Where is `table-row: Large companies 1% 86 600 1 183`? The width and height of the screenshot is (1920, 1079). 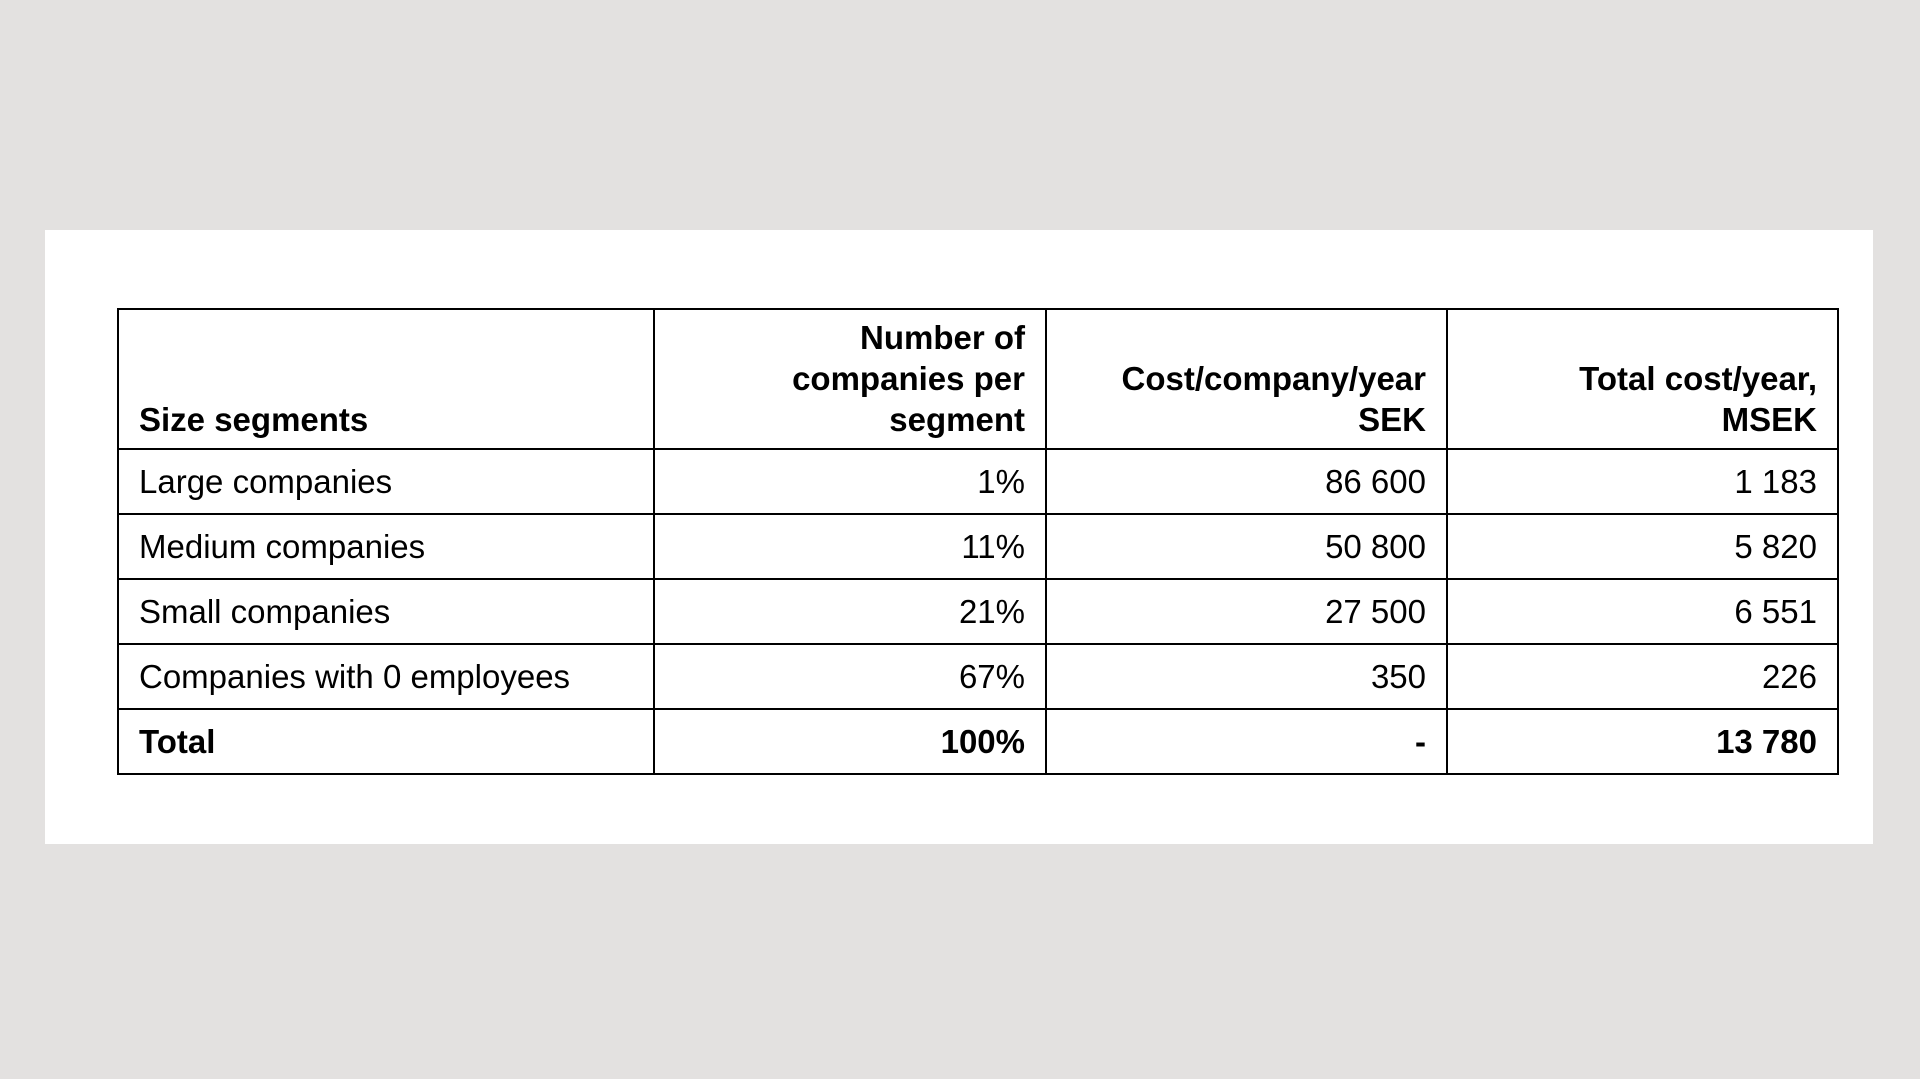
table-row: Large companies 1% 86 600 1 183 is located at coordinates (978, 481).